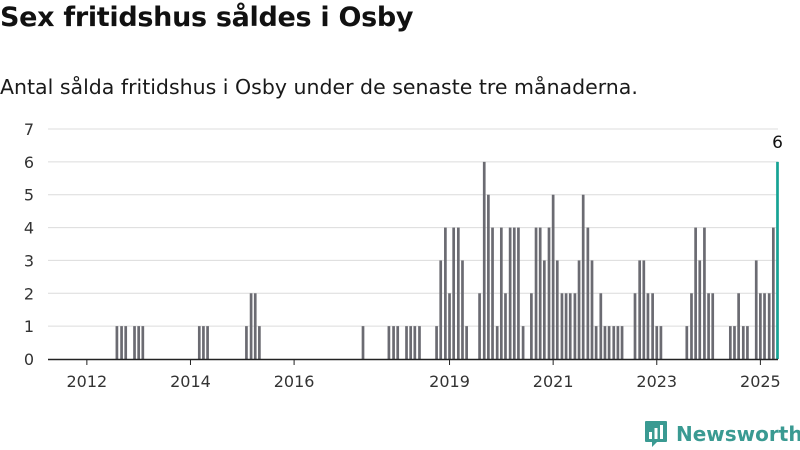 Image resolution: width=800 pixels, height=450 pixels. I want to click on x-axis-ticks: 2012 2014 2016 2019 2021 2023 2025, so click(423, 375).